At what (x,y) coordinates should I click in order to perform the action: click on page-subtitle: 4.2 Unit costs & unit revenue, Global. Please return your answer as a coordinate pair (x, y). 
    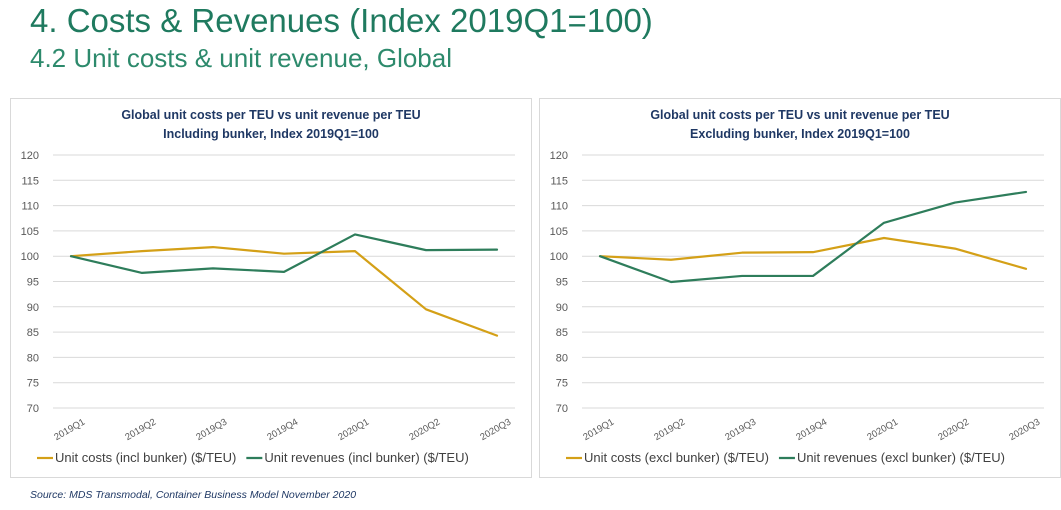
    Looking at the image, I should click on (241, 58).